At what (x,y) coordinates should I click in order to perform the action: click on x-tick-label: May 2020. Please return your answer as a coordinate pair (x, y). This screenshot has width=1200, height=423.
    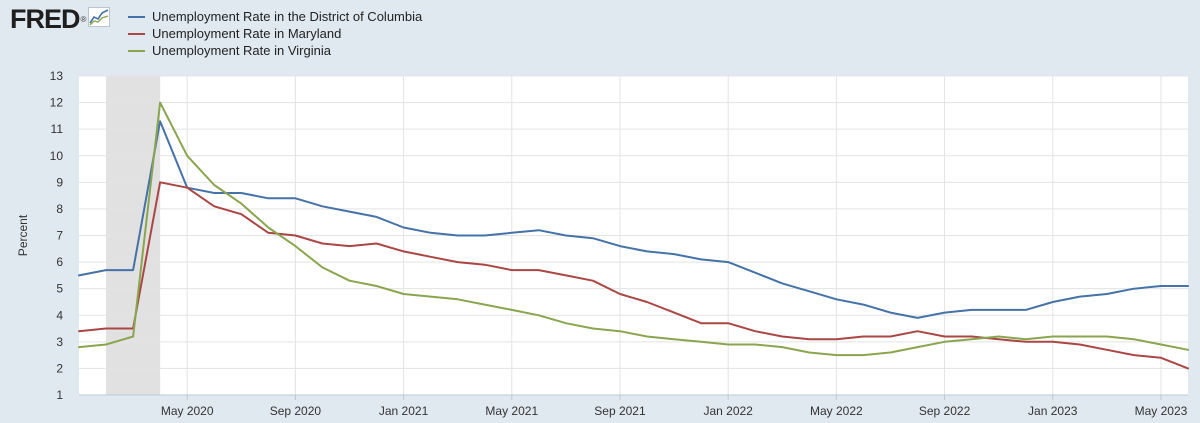
    Looking at the image, I should click on (187, 411).